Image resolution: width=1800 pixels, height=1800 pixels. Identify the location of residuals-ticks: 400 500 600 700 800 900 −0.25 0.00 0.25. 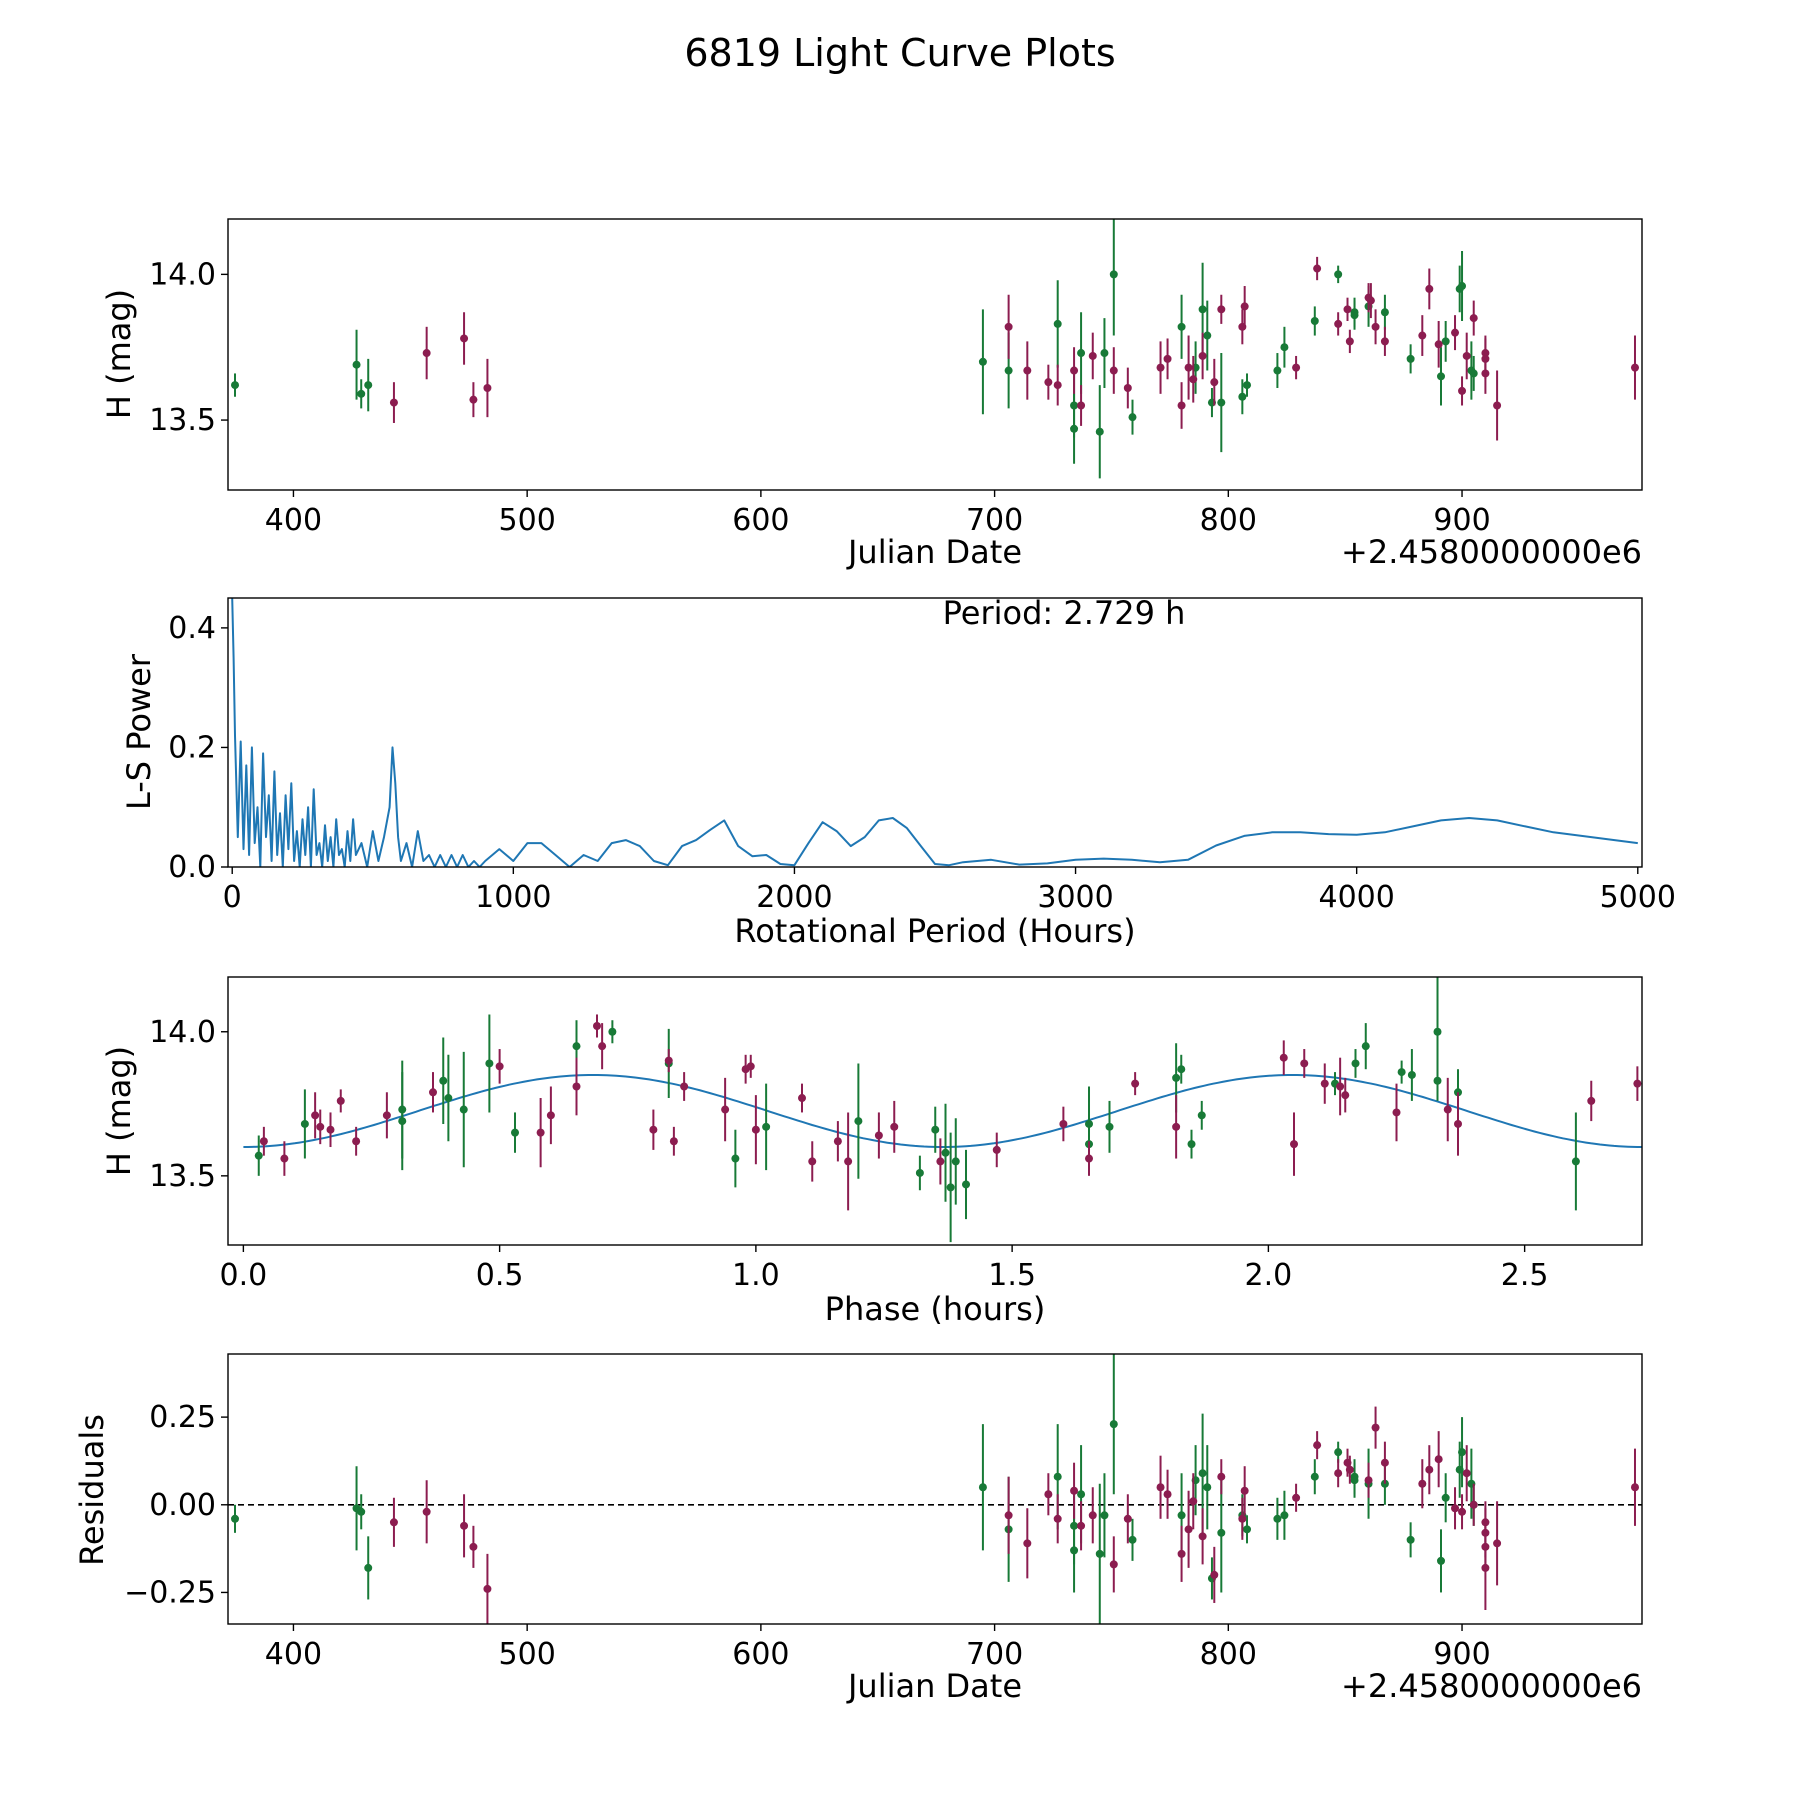
(807, 1536).